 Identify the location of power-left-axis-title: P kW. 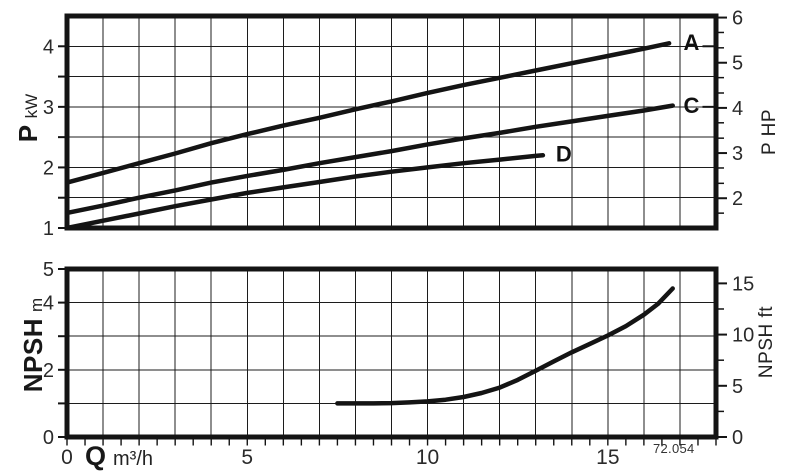
(28, 118).